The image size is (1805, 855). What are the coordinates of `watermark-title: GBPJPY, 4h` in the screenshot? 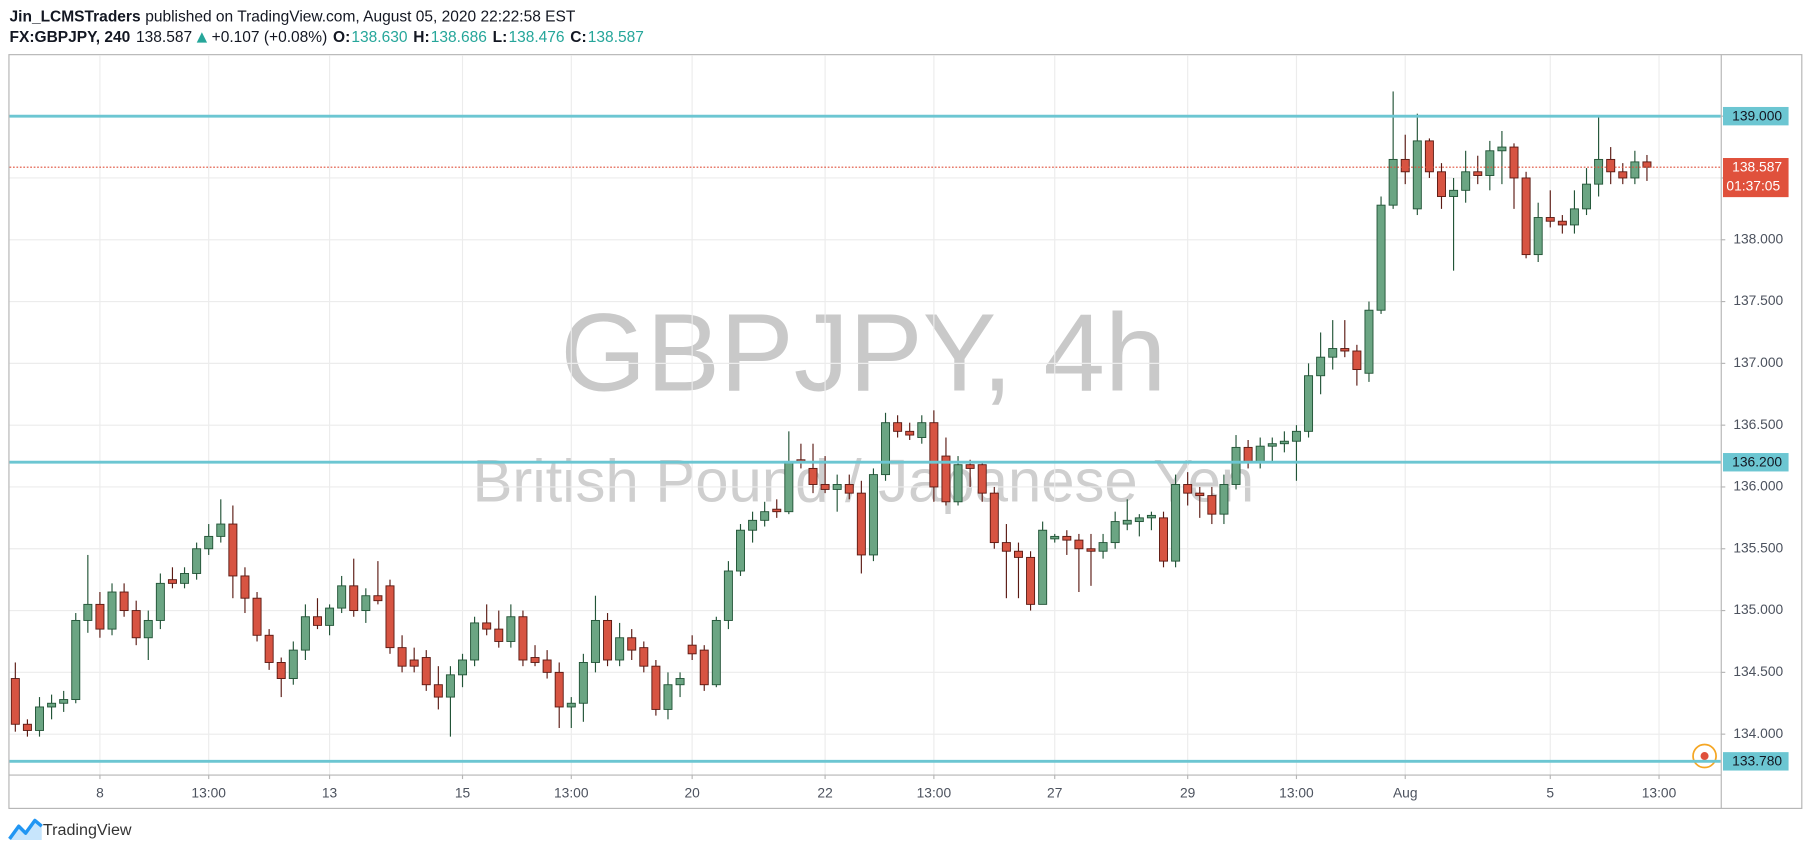 It's located at (863, 353).